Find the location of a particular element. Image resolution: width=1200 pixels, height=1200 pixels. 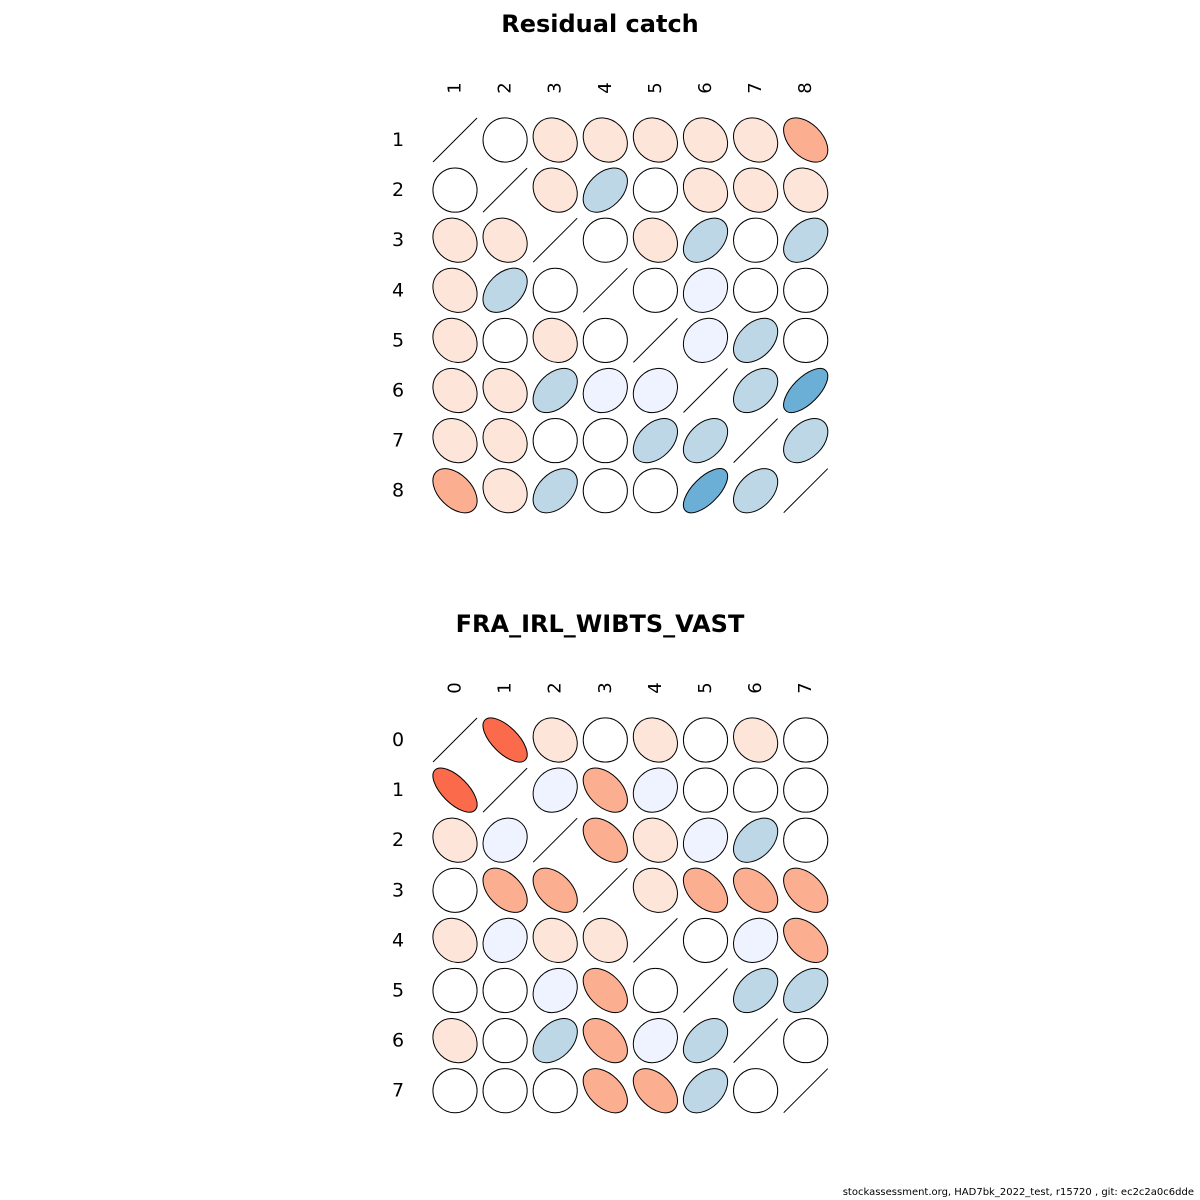

row-label: 8 is located at coordinates (398, 491).